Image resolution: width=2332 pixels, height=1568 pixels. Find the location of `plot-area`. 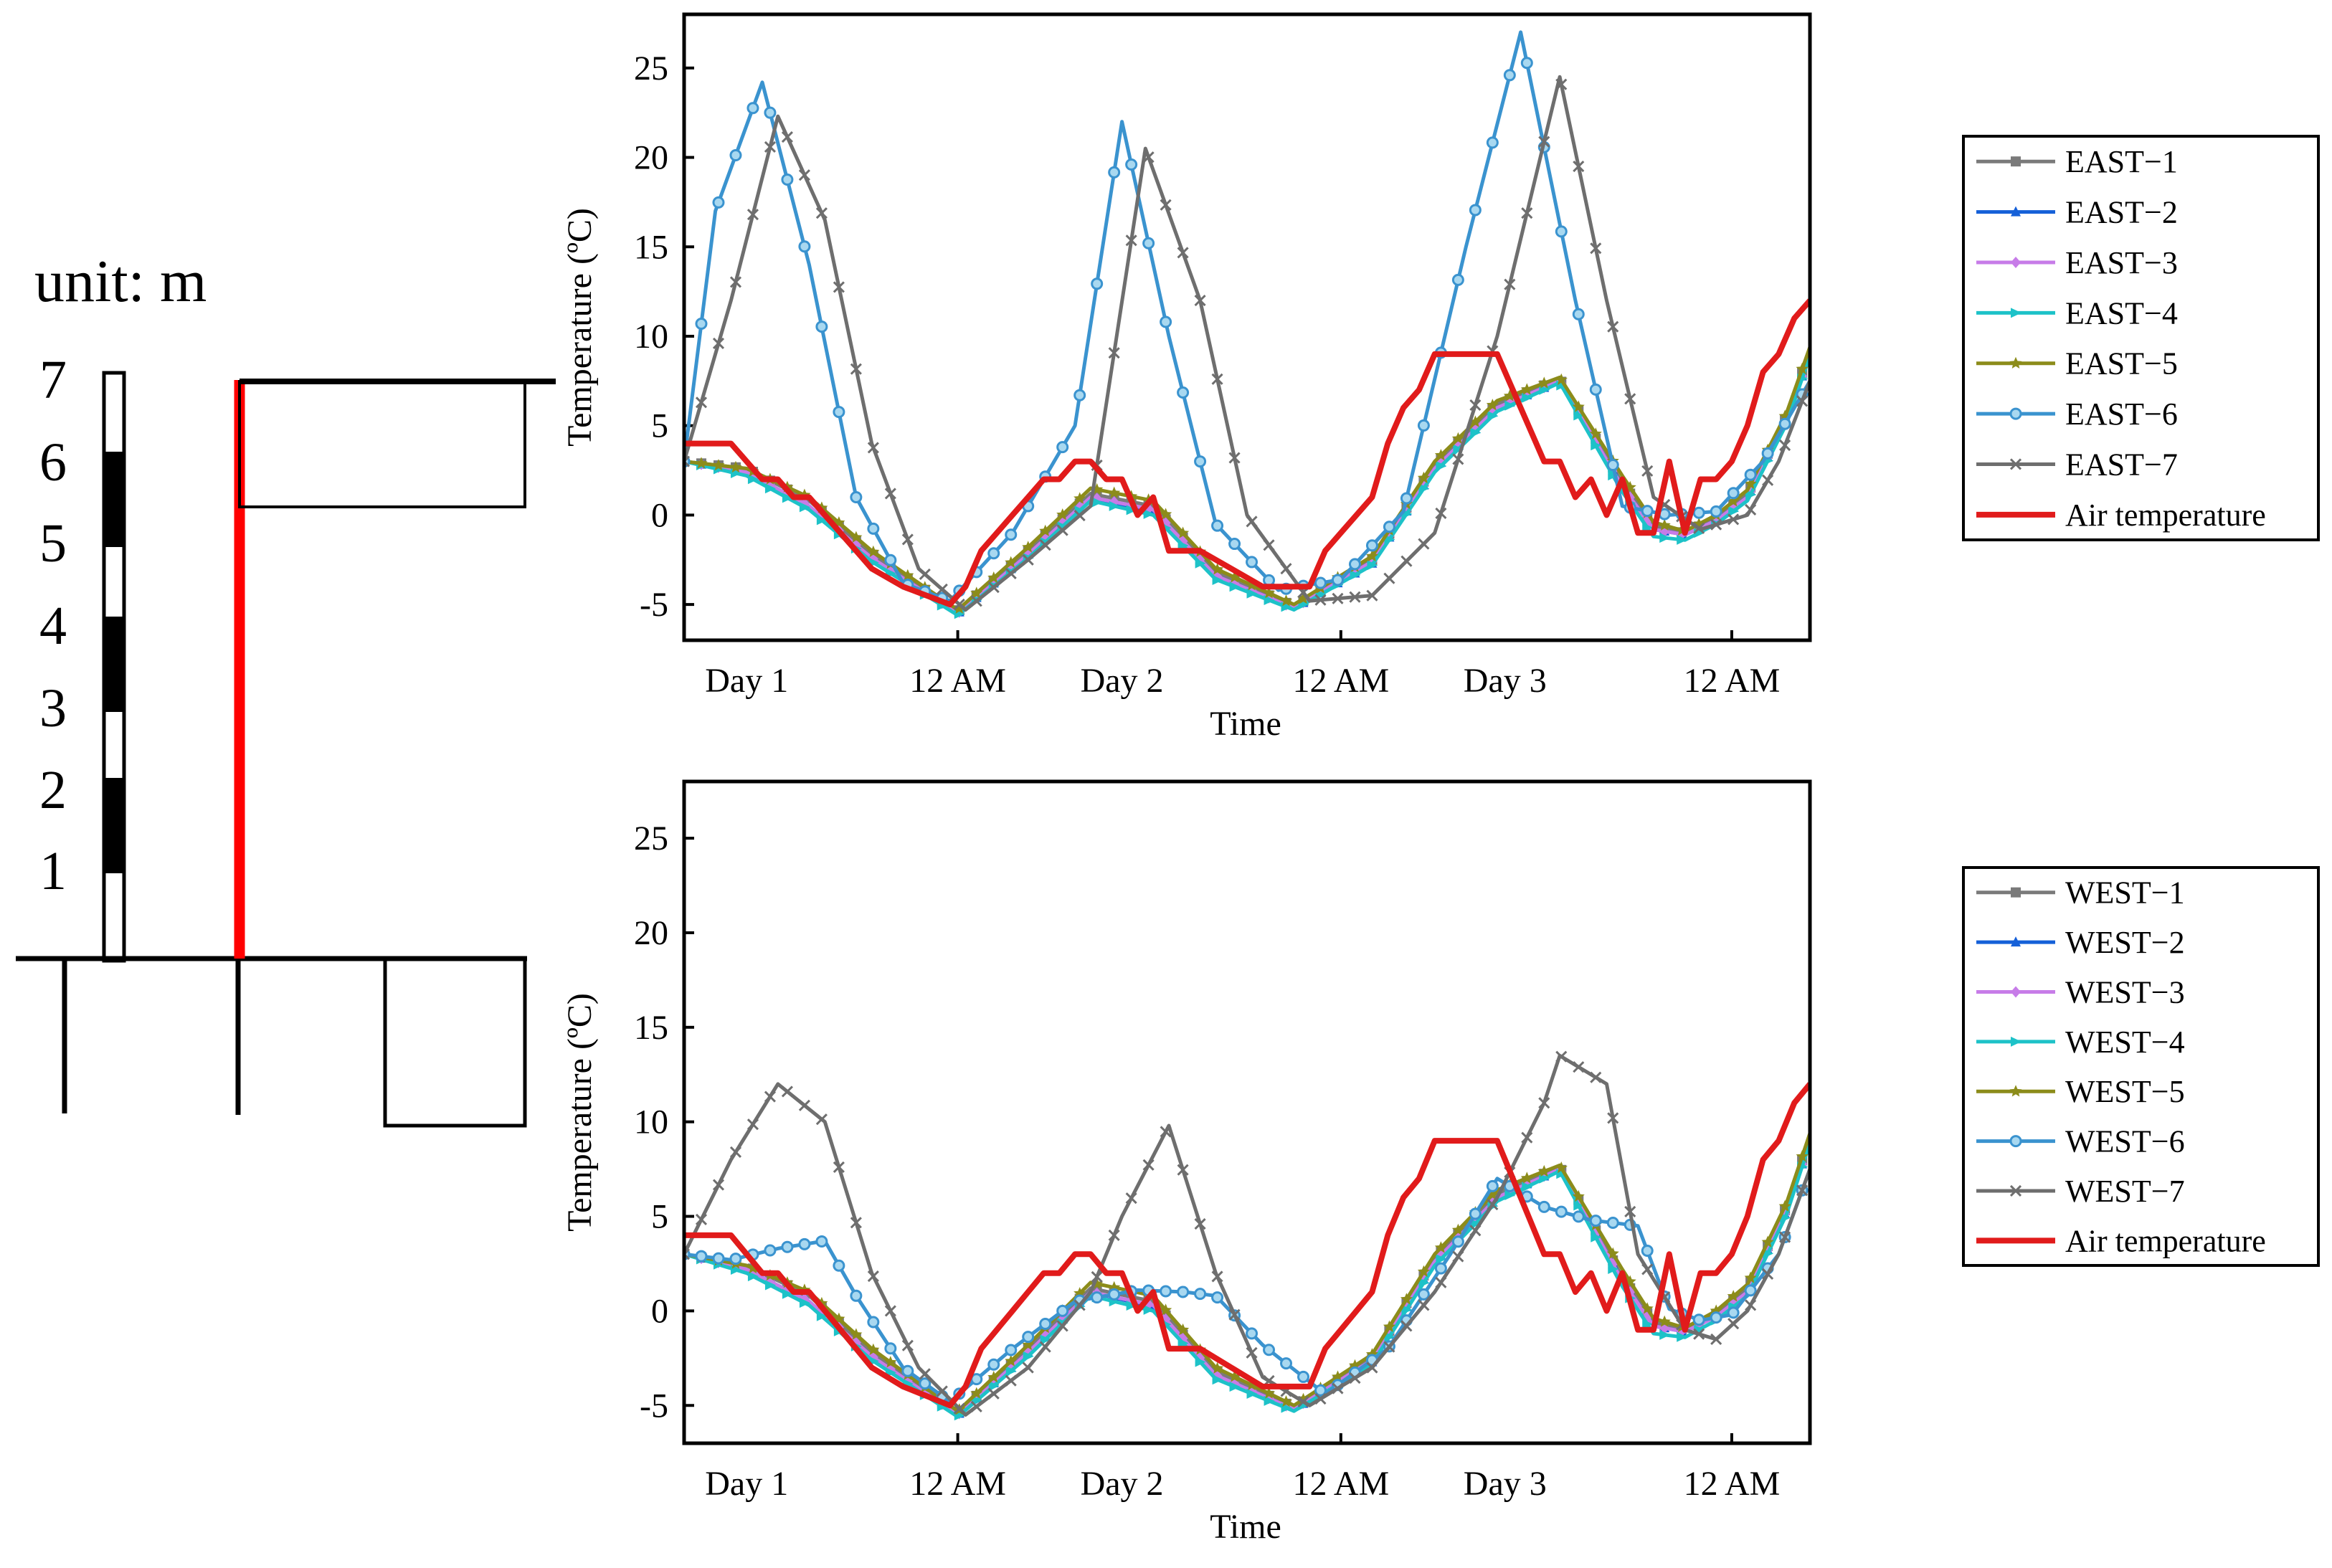

plot-area is located at coordinates (1247, 1235).